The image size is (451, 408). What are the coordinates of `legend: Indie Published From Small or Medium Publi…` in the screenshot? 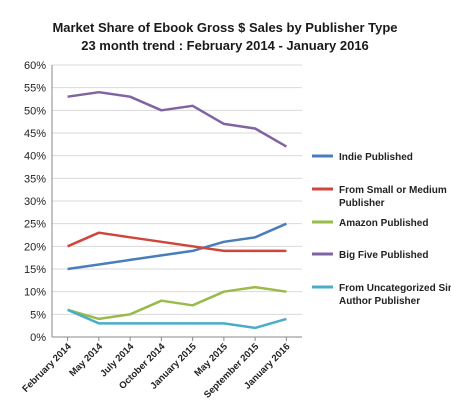 It's located at (381, 229).